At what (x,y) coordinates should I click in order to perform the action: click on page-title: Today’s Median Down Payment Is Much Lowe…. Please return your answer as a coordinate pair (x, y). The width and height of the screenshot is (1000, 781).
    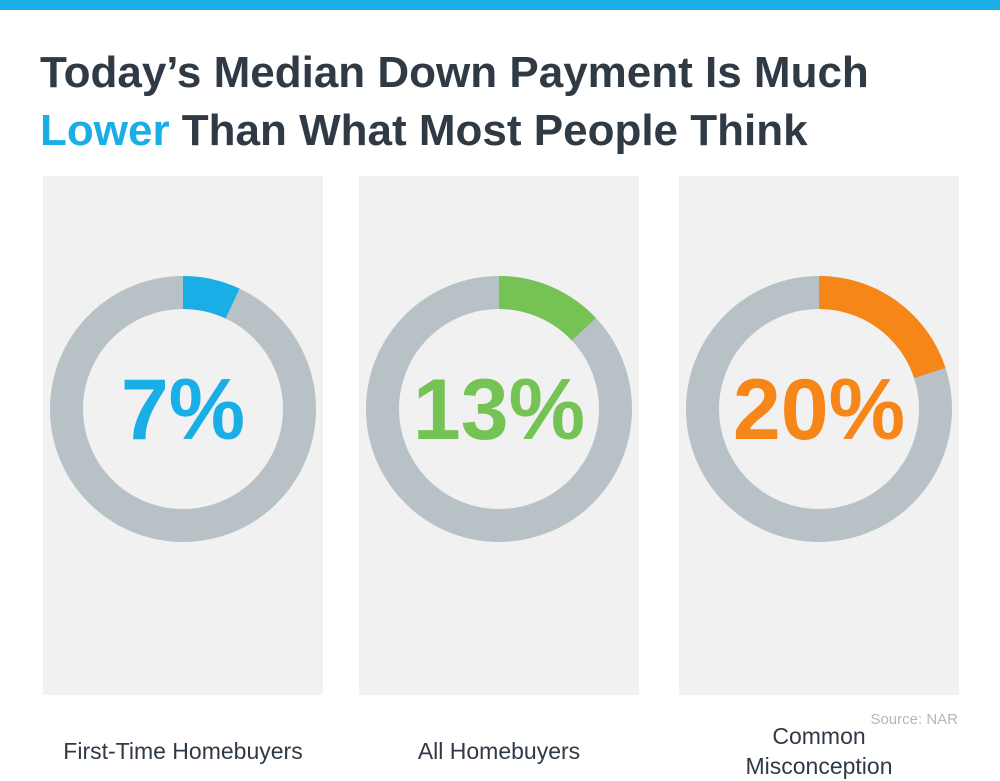
    Looking at the image, I should click on (500, 102).